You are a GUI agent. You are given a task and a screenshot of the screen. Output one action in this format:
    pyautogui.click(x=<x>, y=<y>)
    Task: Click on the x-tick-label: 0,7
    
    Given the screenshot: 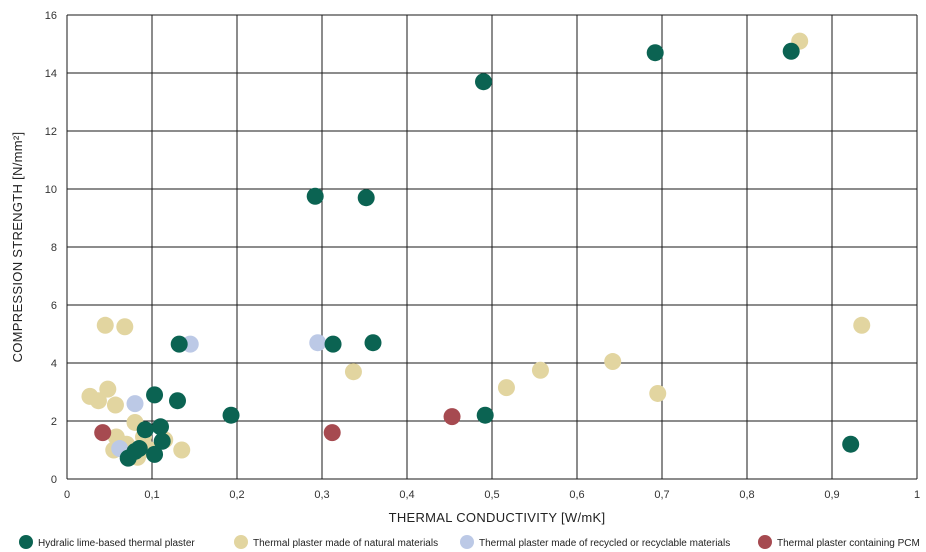 What is the action you would take?
    pyautogui.click(x=661, y=495)
    